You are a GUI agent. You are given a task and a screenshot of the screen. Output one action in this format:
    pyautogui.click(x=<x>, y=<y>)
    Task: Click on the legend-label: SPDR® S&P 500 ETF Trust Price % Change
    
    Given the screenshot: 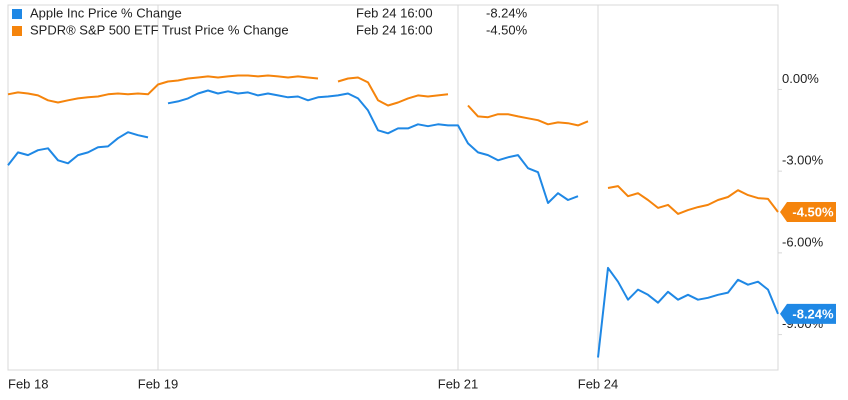 What is the action you would take?
    pyautogui.click(x=159, y=29)
    